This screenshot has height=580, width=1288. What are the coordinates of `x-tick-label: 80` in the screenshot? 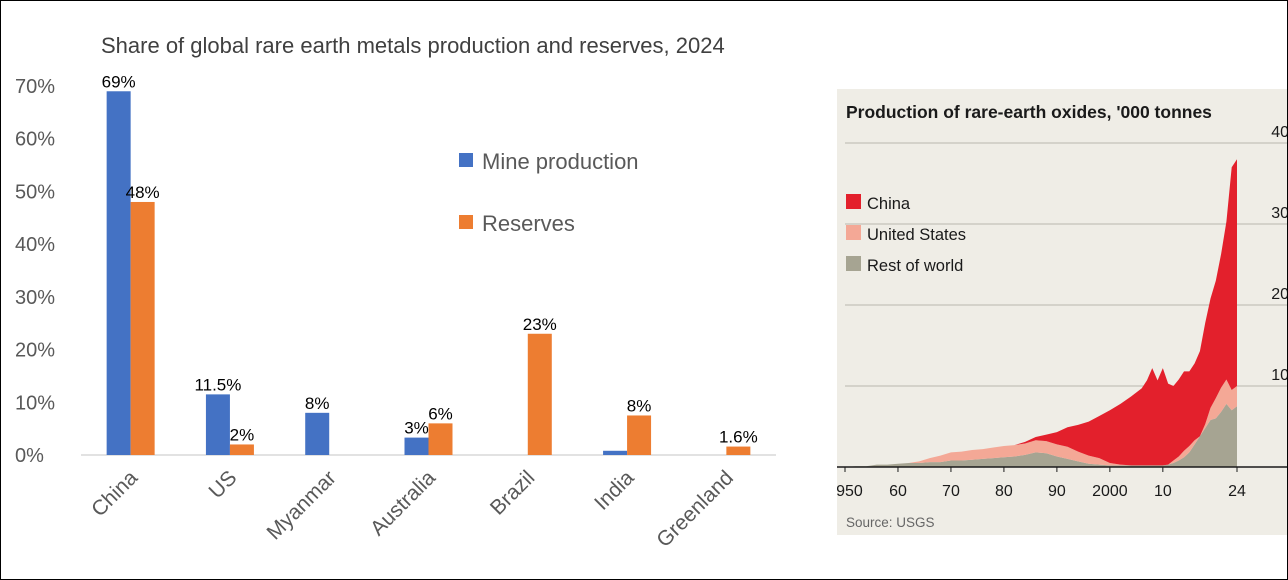 It's located at (1004, 491).